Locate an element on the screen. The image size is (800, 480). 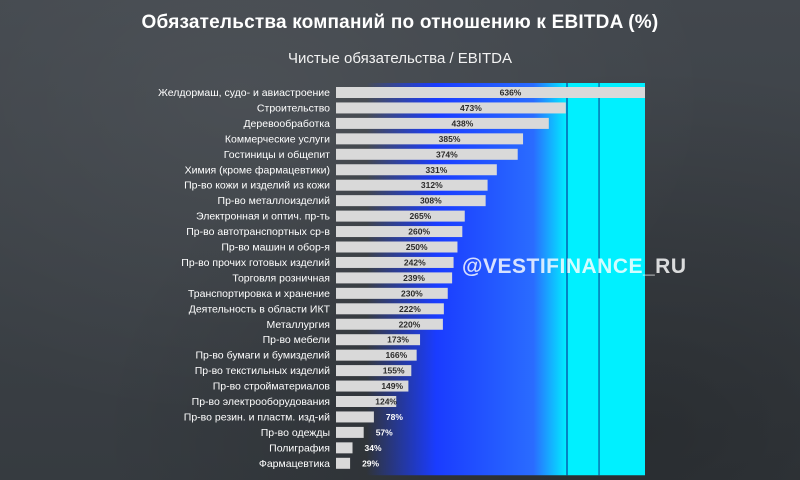
value-label: 124% is located at coordinates (386, 402).